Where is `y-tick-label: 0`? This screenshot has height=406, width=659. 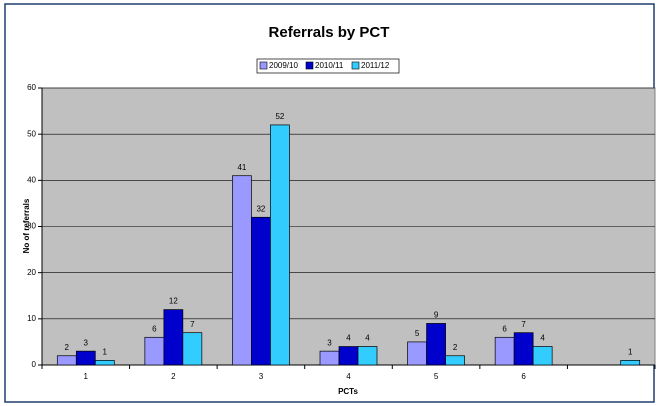 y-tick-label: 0 is located at coordinates (34, 364).